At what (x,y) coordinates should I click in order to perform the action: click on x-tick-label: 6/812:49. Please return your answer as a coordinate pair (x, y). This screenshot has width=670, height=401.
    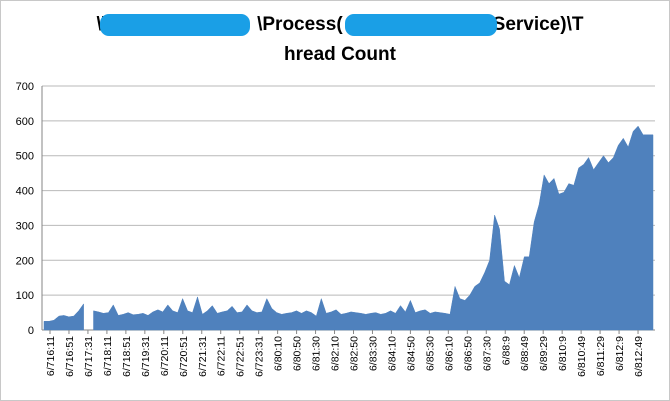
    Looking at the image, I should click on (639, 356).